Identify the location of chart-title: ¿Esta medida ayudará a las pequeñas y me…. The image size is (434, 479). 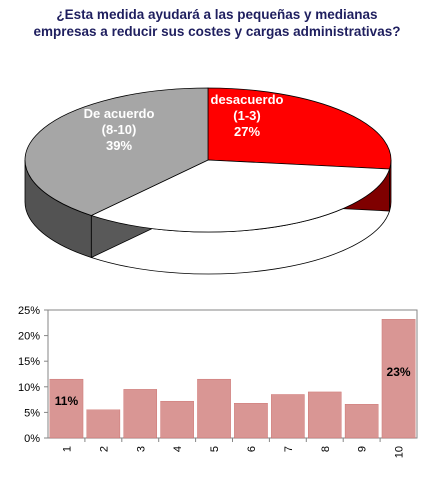
(217, 23).